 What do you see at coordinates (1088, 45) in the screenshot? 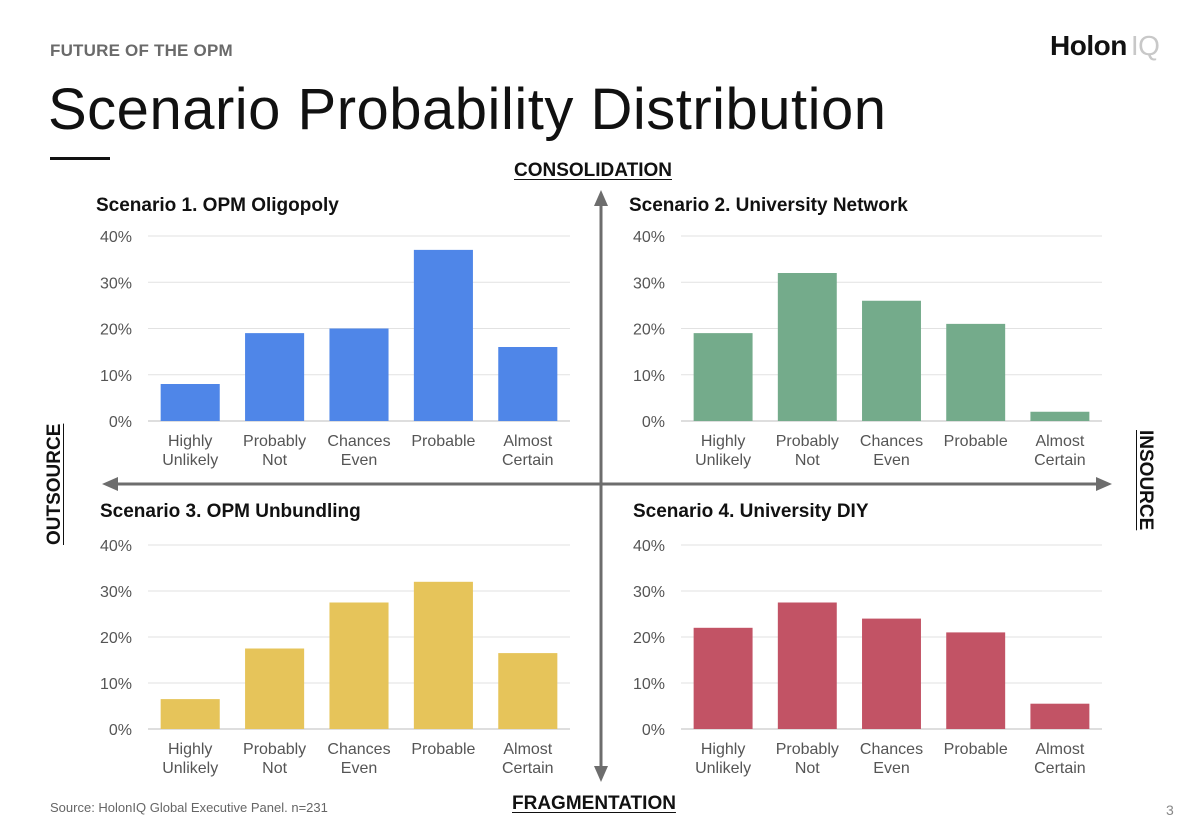
I see `logo-main: Holon` at bounding box center [1088, 45].